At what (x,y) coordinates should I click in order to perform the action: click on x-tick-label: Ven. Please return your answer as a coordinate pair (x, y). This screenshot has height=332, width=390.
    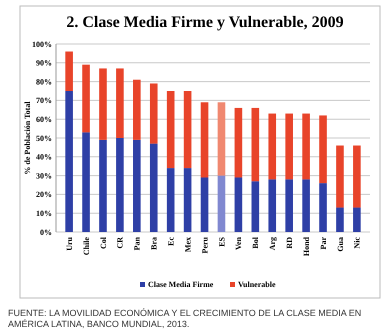
    Looking at the image, I should click on (239, 243).